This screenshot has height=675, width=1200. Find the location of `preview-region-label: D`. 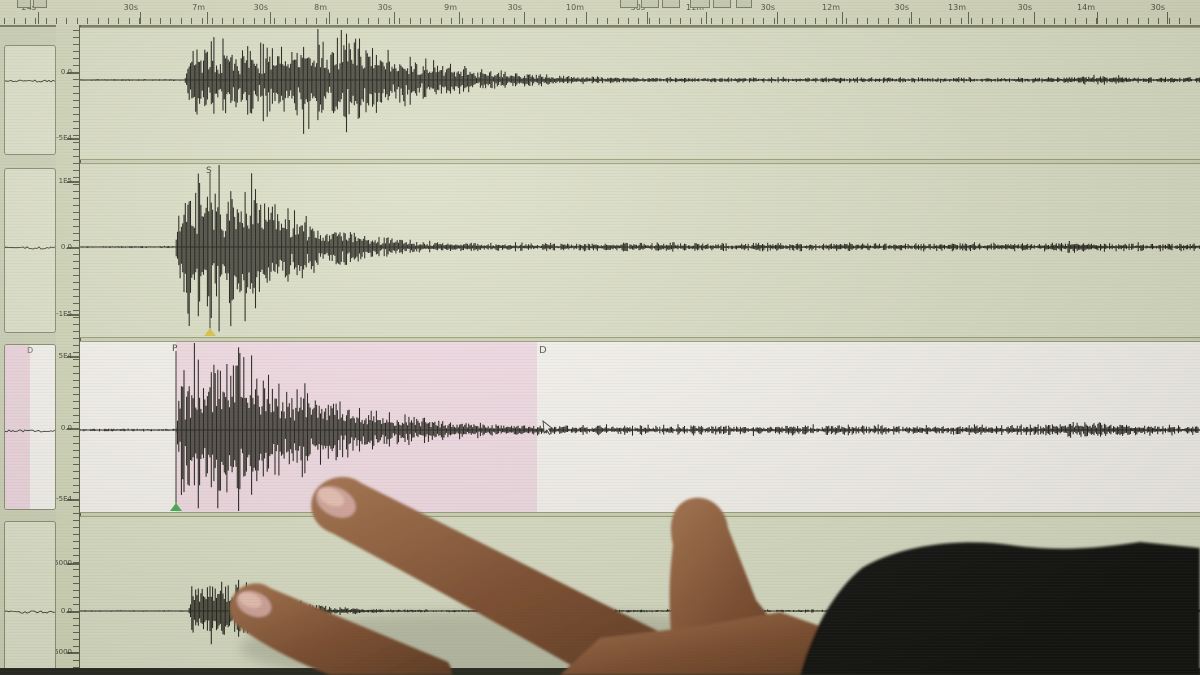

preview-region-label: D is located at coordinates (30, 350).